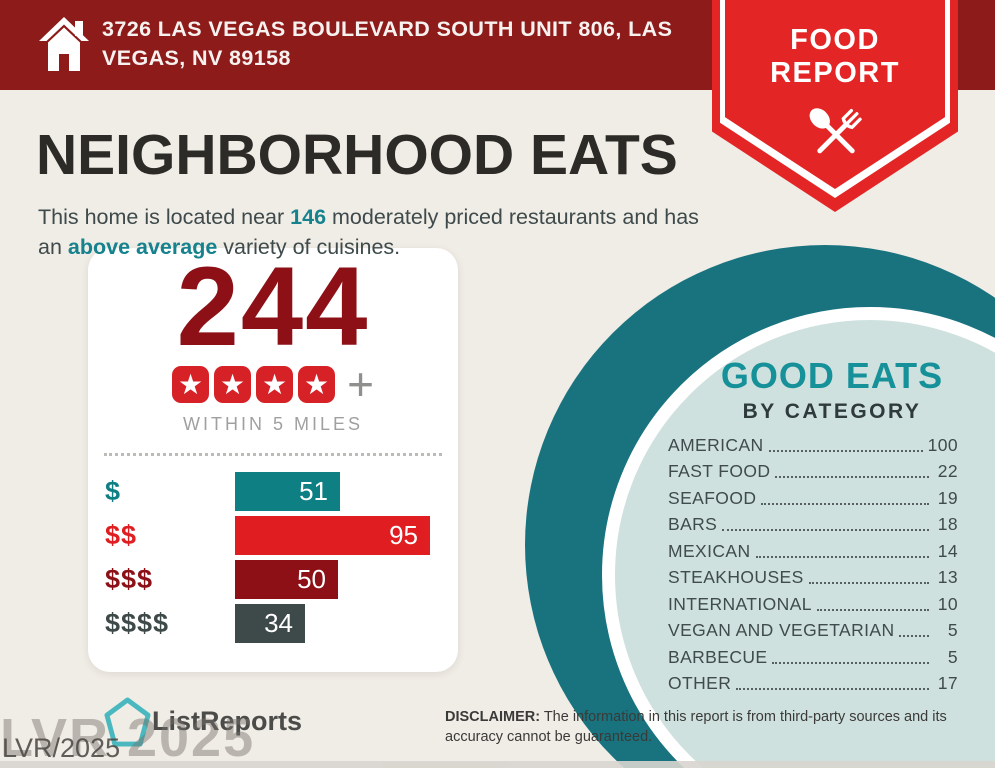 Image resolution: width=995 pixels, height=768 pixels. What do you see at coordinates (947, 471) in the screenshot?
I see `category-value: 22` at bounding box center [947, 471].